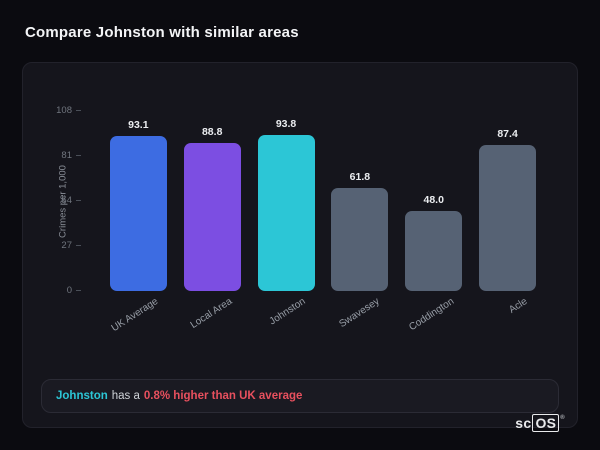 This screenshot has width=600, height=450. I want to click on x-tick-label: Swavesey, so click(359, 313).